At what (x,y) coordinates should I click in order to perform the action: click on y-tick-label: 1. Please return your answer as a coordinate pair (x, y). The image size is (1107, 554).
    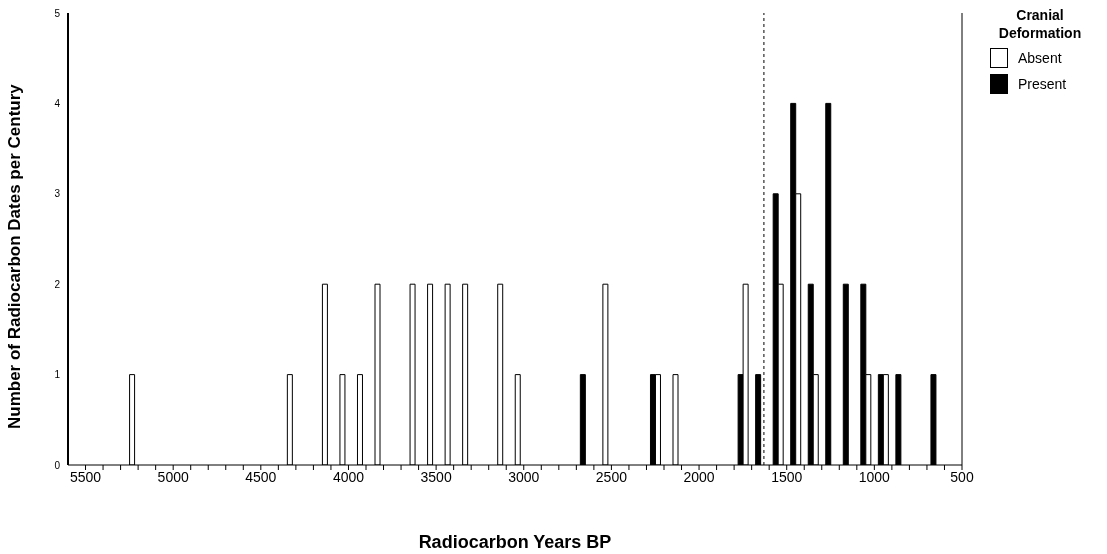
    Looking at the image, I should click on (57, 375).